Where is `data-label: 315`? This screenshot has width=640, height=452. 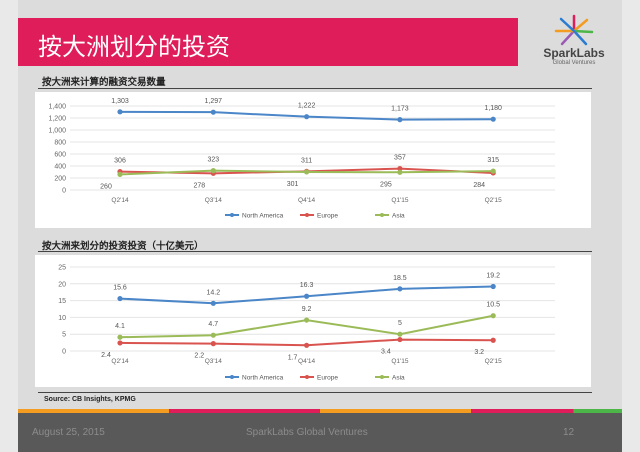
data-label: 315 is located at coordinates (493, 160).